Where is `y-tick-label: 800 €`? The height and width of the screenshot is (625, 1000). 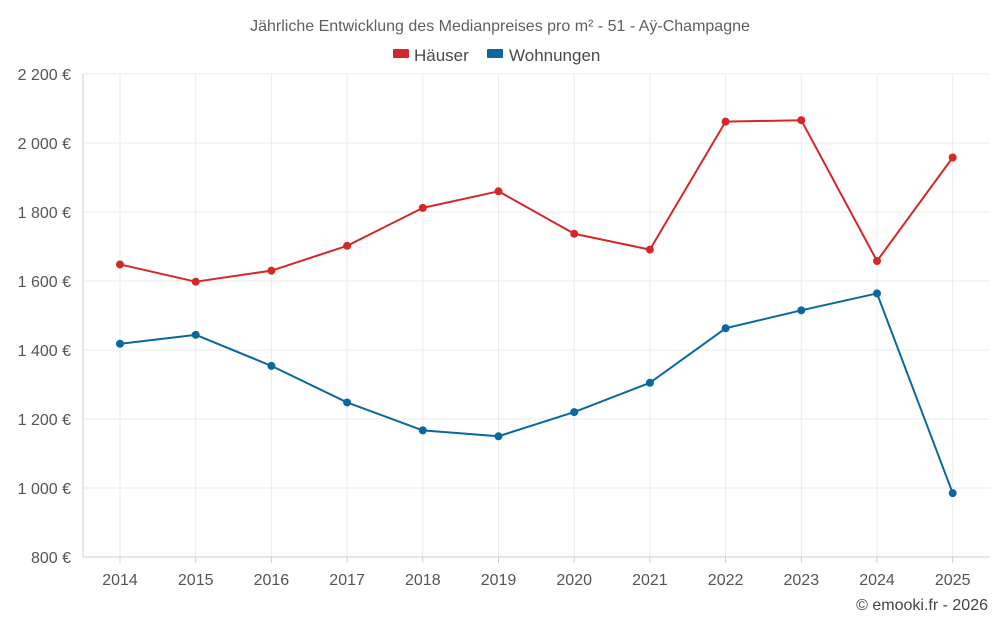 y-tick-label: 800 € is located at coordinates (51, 558).